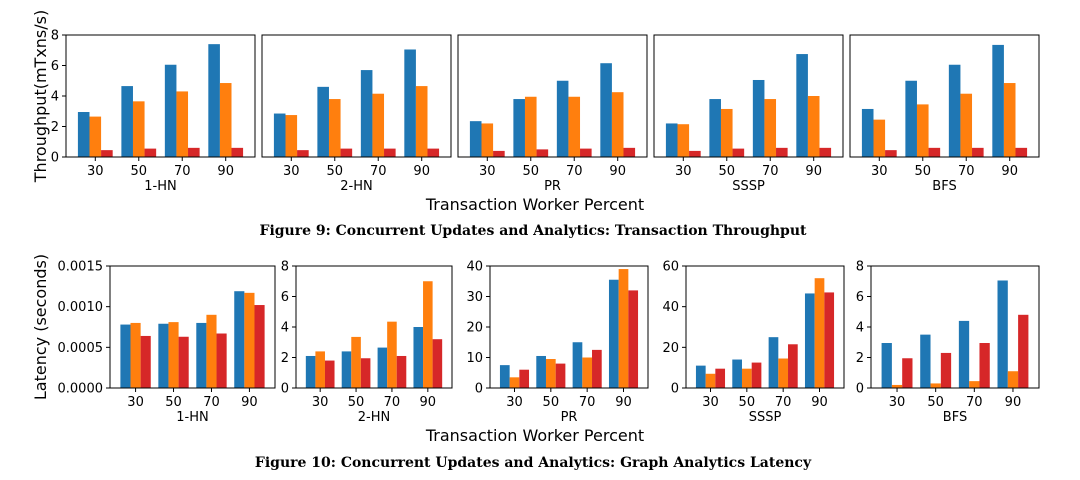 The image size is (1080, 480). Describe the element at coordinates (138, 129) in the screenshot. I see `fig9-1-hn-bar-50-s2` at that location.